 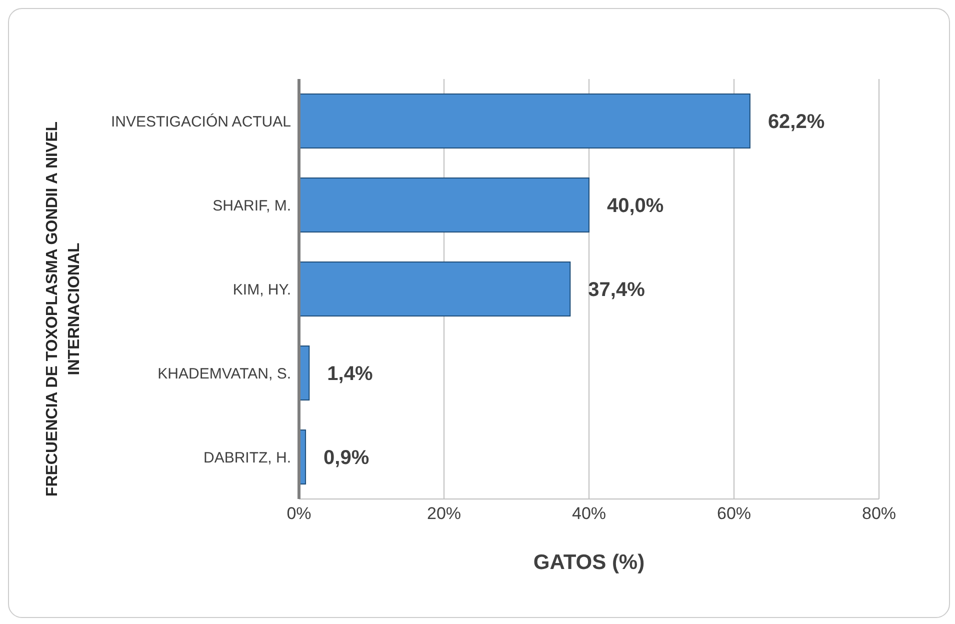 I want to click on y-tick-label: KIM, HY., so click(x=261, y=289).